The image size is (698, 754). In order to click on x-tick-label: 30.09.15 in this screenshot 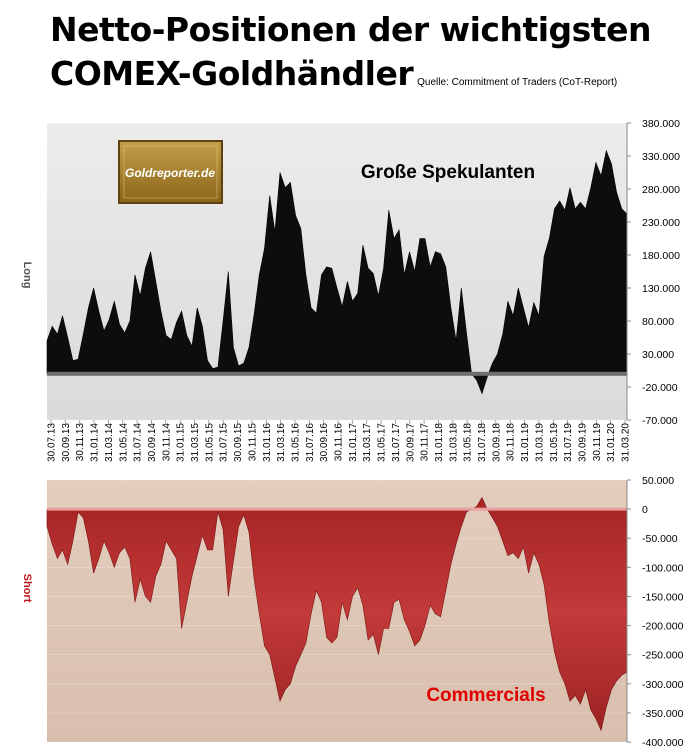, I will do `click(238, 442)`.